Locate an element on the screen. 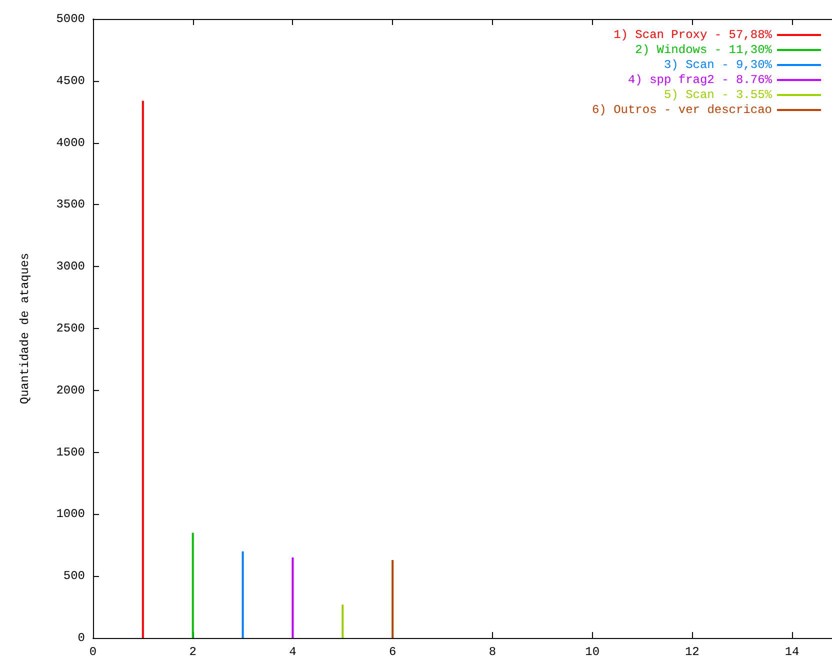  legend-label: 1) Scan Proxy - 57,88% is located at coordinates (693, 35).